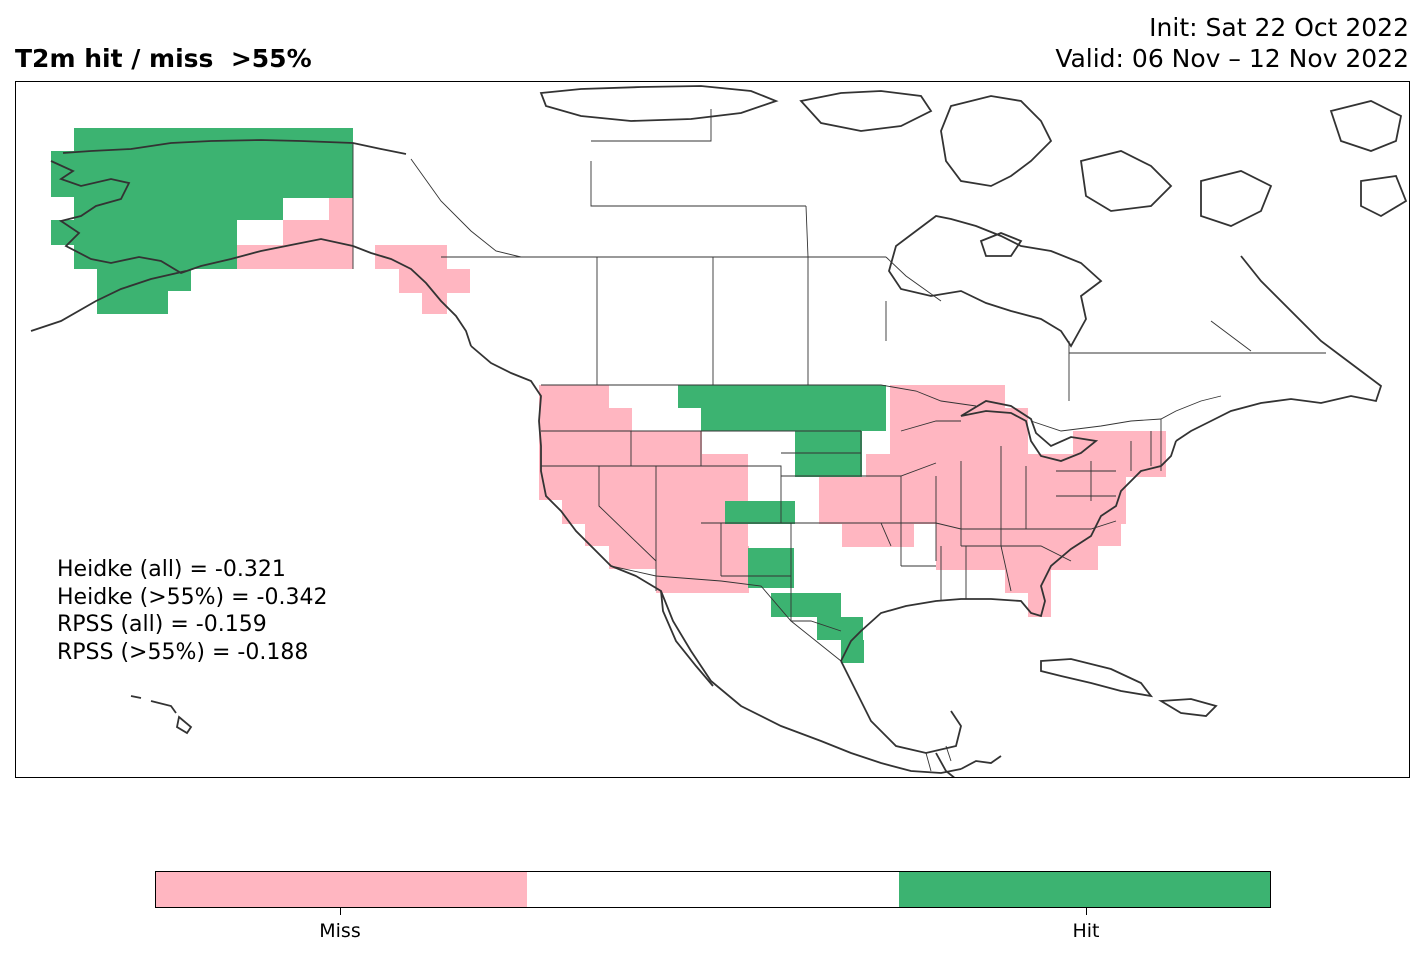 The width and height of the screenshot is (1425, 958). What do you see at coordinates (968, 764) in the screenshot?
I see `central-america` at bounding box center [968, 764].